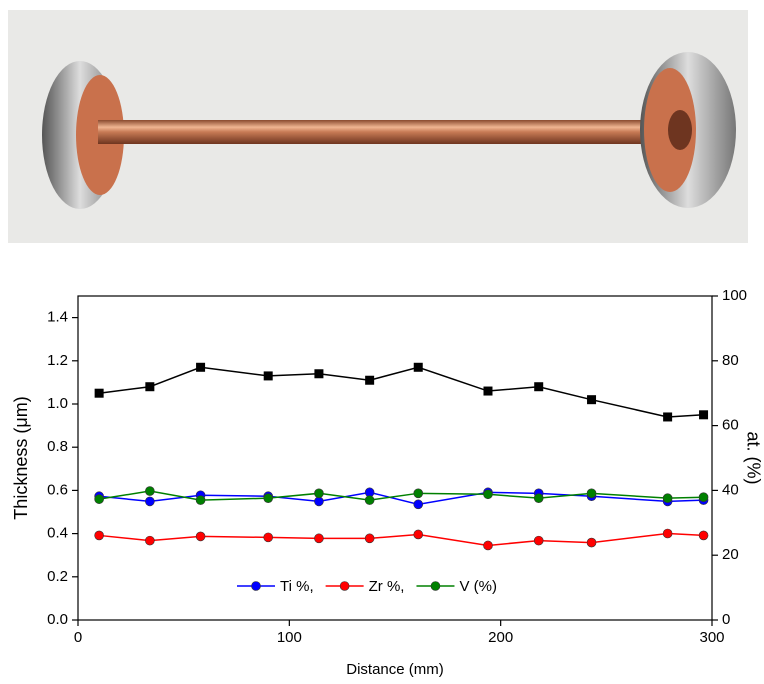  What do you see at coordinates (78, 637) in the screenshot?
I see `x-tick-label: 0` at bounding box center [78, 637].